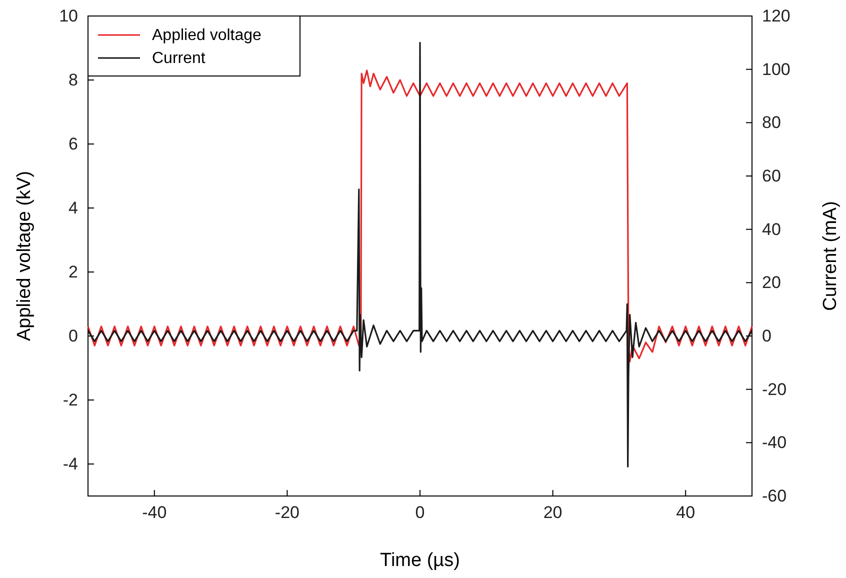 The height and width of the screenshot is (578, 846). Describe the element at coordinates (771, 282) in the screenshot. I see `y2-tick-label: 20` at that location.